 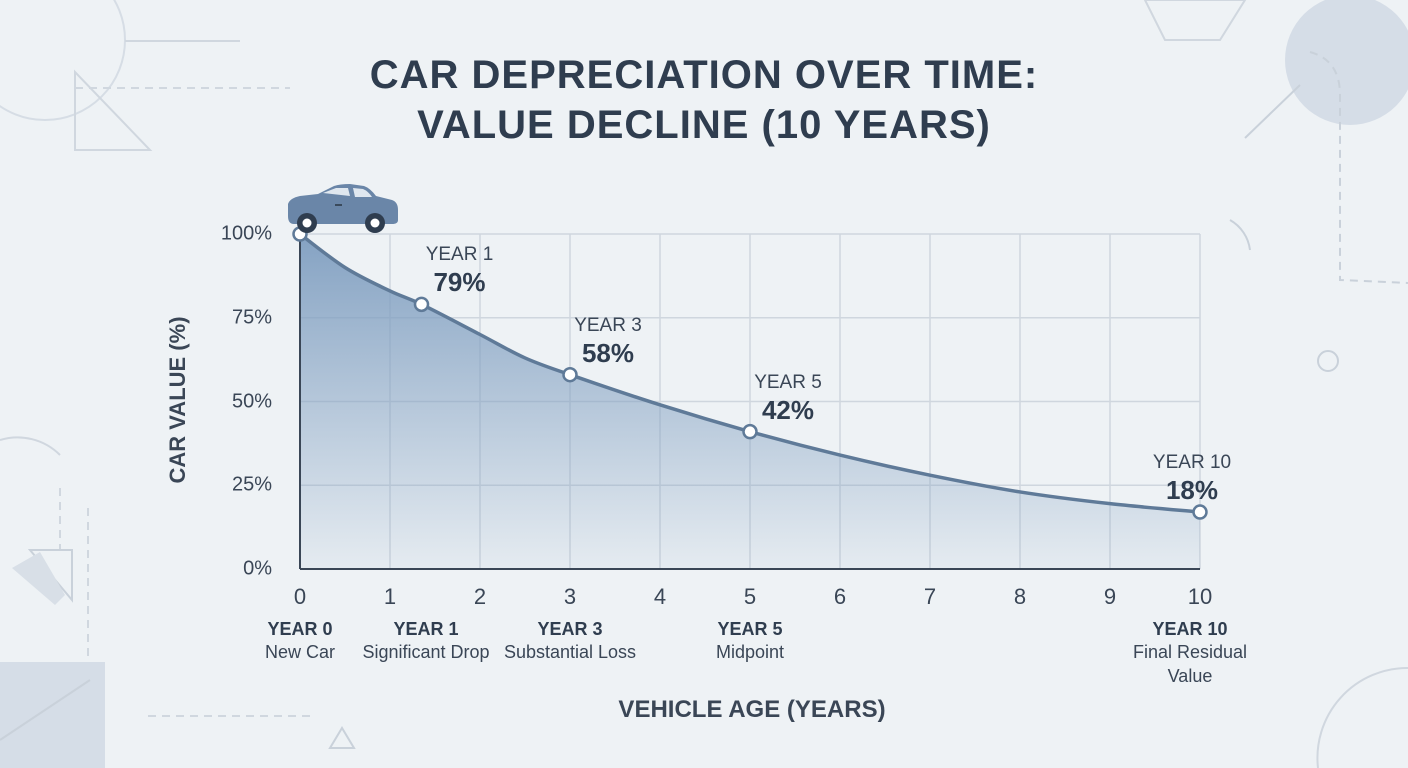 I want to click on milestone-title: YEAR 3, so click(x=570, y=629).